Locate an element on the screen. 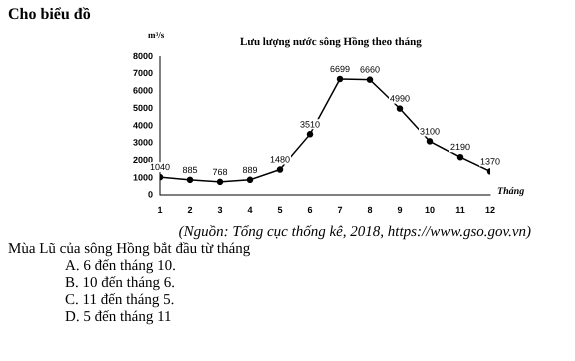  data-label: 768 is located at coordinates (220, 171).